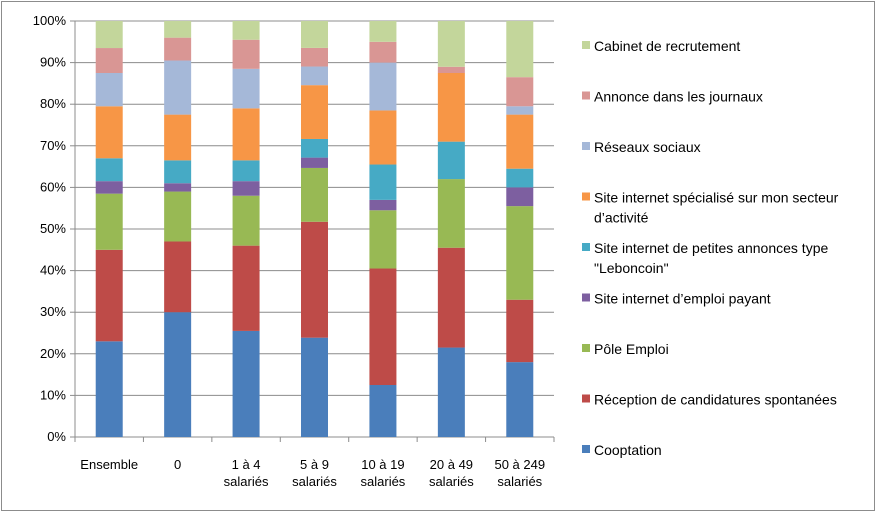 Image resolution: width=878 pixels, height=514 pixels. What do you see at coordinates (53, 186) in the screenshot?
I see `y-tick-label: 60%` at bounding box center [53, 186].